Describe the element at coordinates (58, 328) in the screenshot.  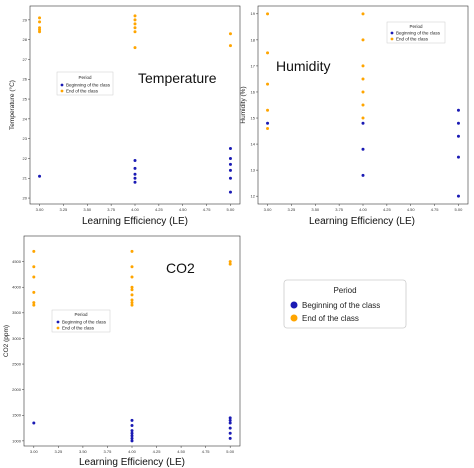
I see `co2-legend-marker-end` at that location.